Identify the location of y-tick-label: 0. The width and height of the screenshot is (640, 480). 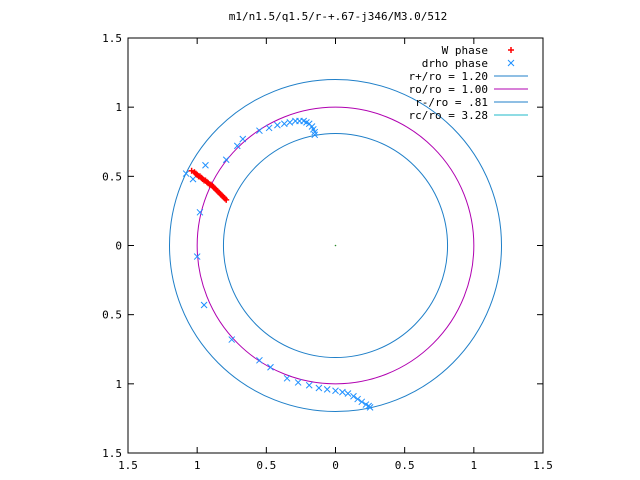
(118, 246).